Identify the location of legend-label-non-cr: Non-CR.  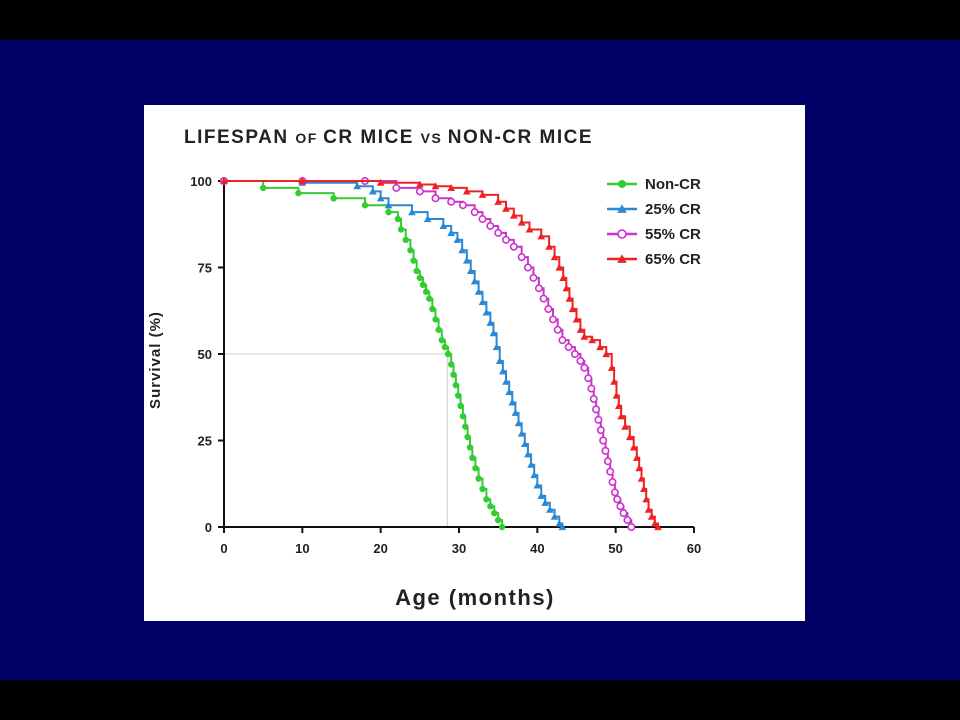
(673, 184).